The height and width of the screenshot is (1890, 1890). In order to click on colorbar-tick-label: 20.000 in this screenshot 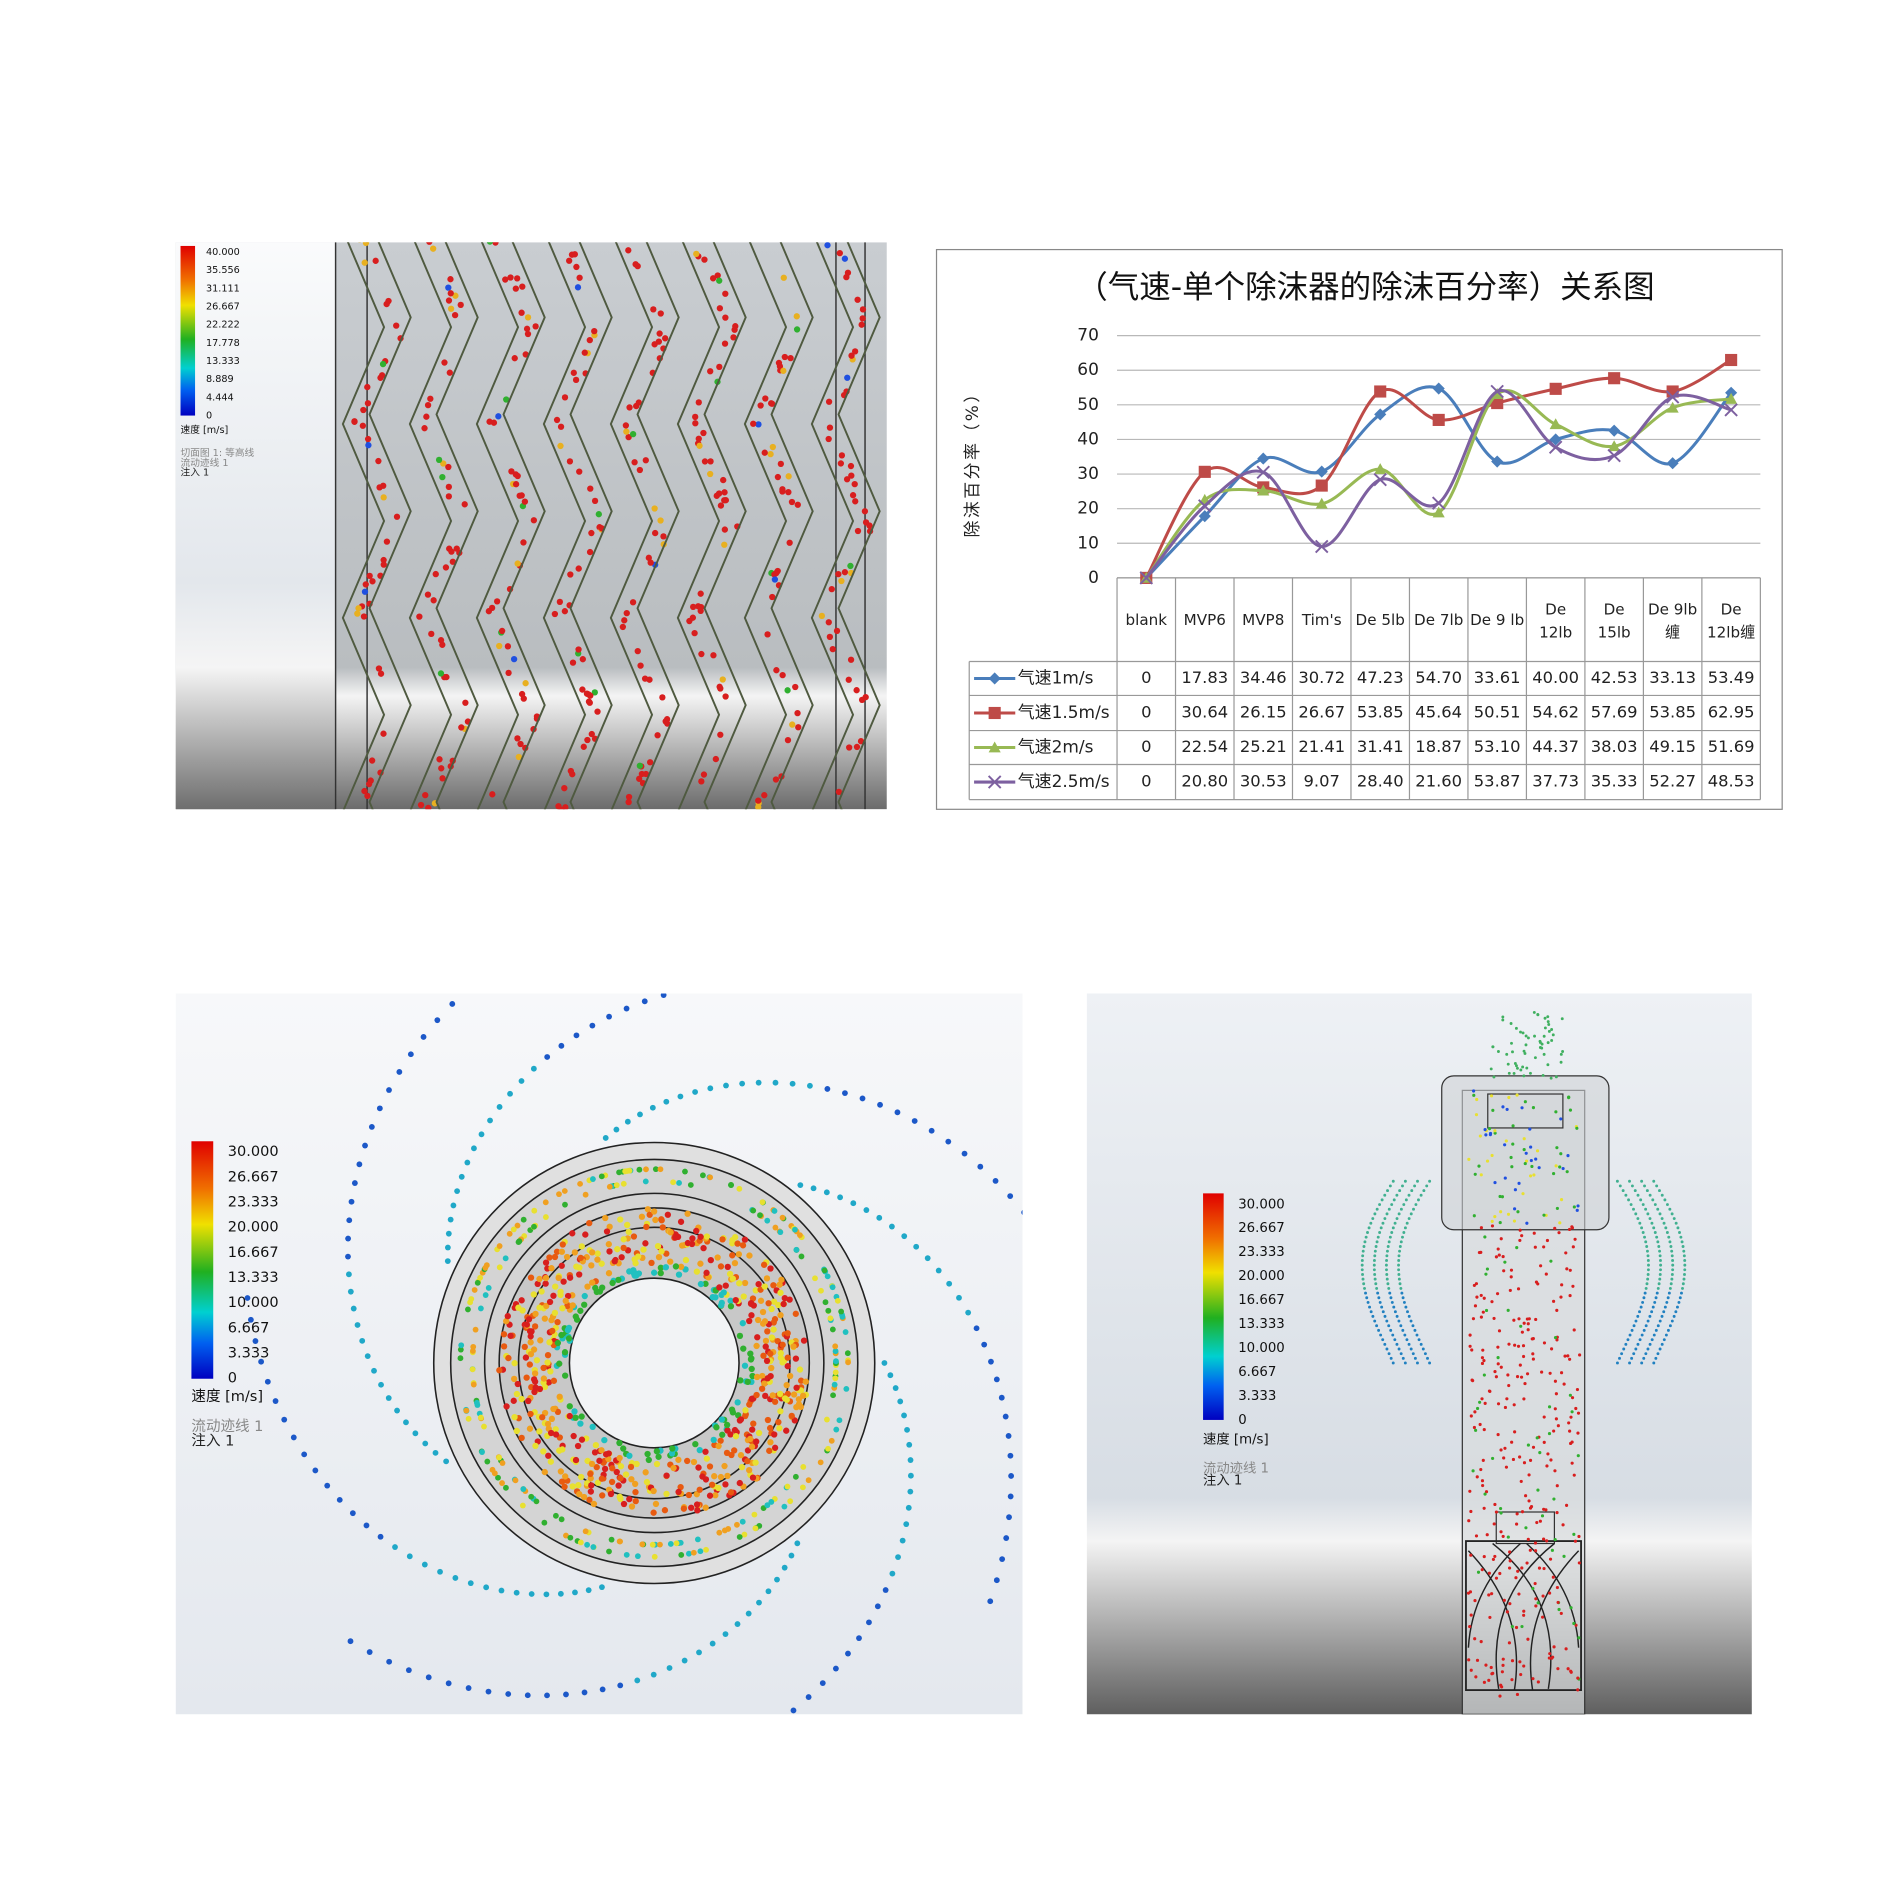, I will do `click(253, 1228)`.